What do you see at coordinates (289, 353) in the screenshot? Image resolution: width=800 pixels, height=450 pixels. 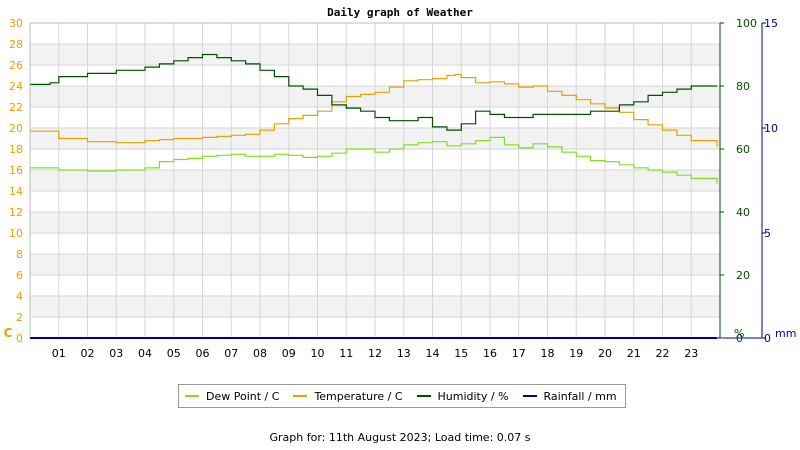 I see `x-axis-tick-label: 09` at bounding box center [289, 353].